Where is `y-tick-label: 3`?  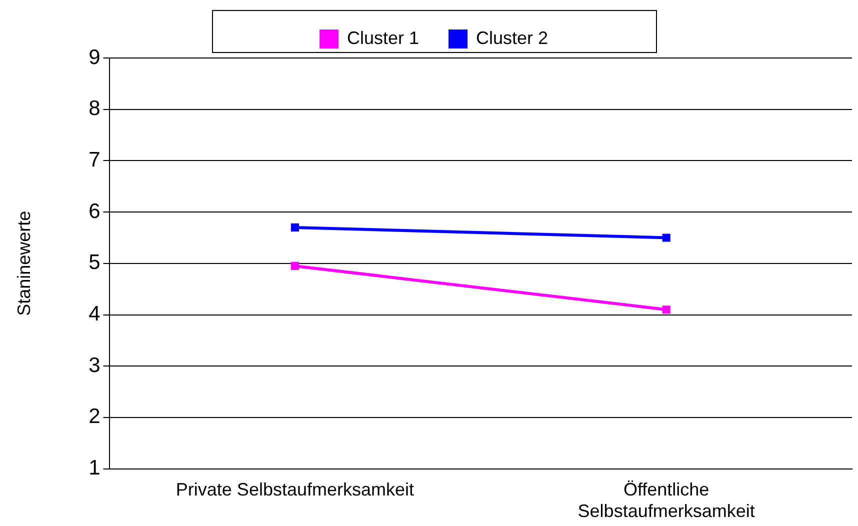 y-tick-label: 3 is located at coordinates (94, 365).